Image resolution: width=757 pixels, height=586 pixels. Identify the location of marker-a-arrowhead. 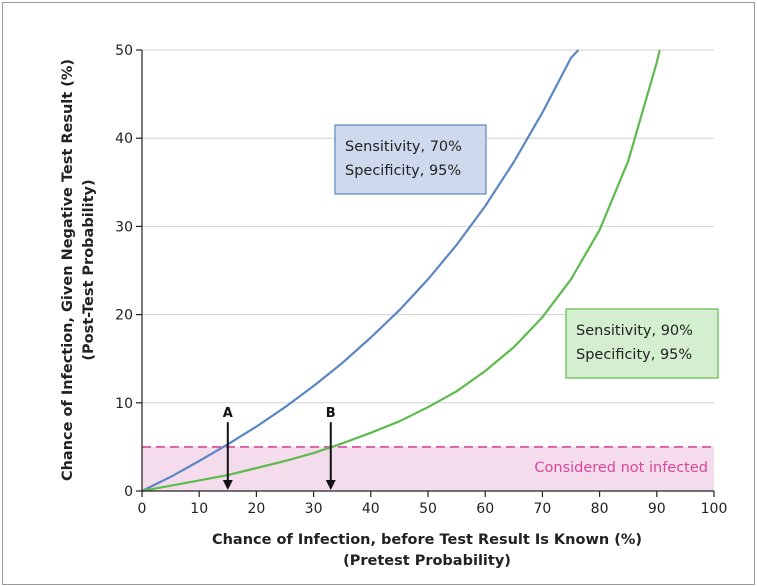
(227, 485).